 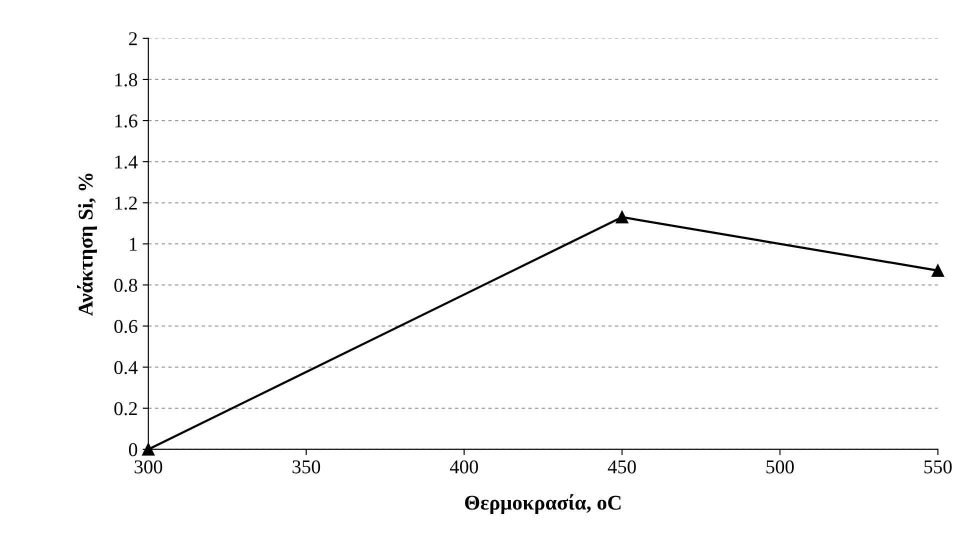 I want to click on y-axis-title: Ανάκτηση Si, %, so click(x=87, y=245).